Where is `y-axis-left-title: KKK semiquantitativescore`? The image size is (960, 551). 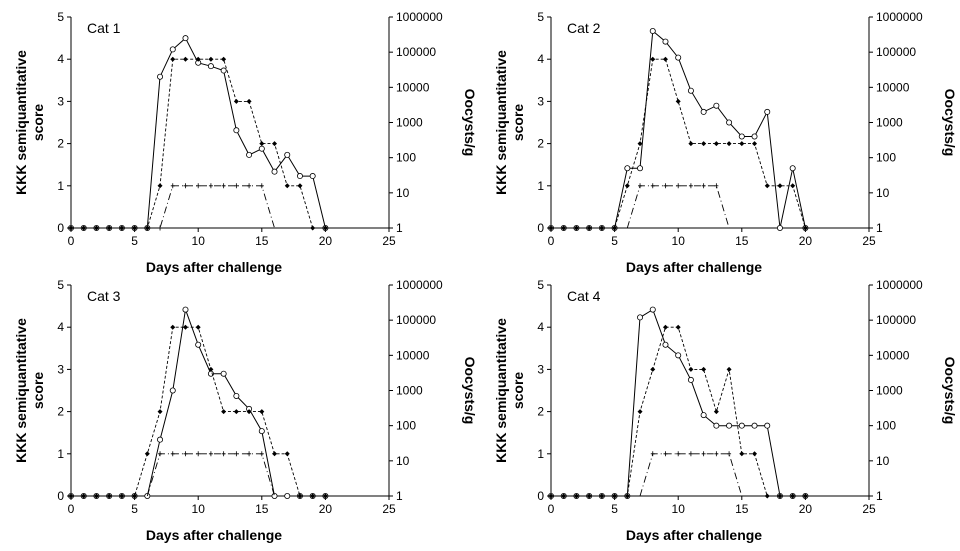
y-axis-left-title: KKK semiquantitativescore is located at coordinates (29, 122).